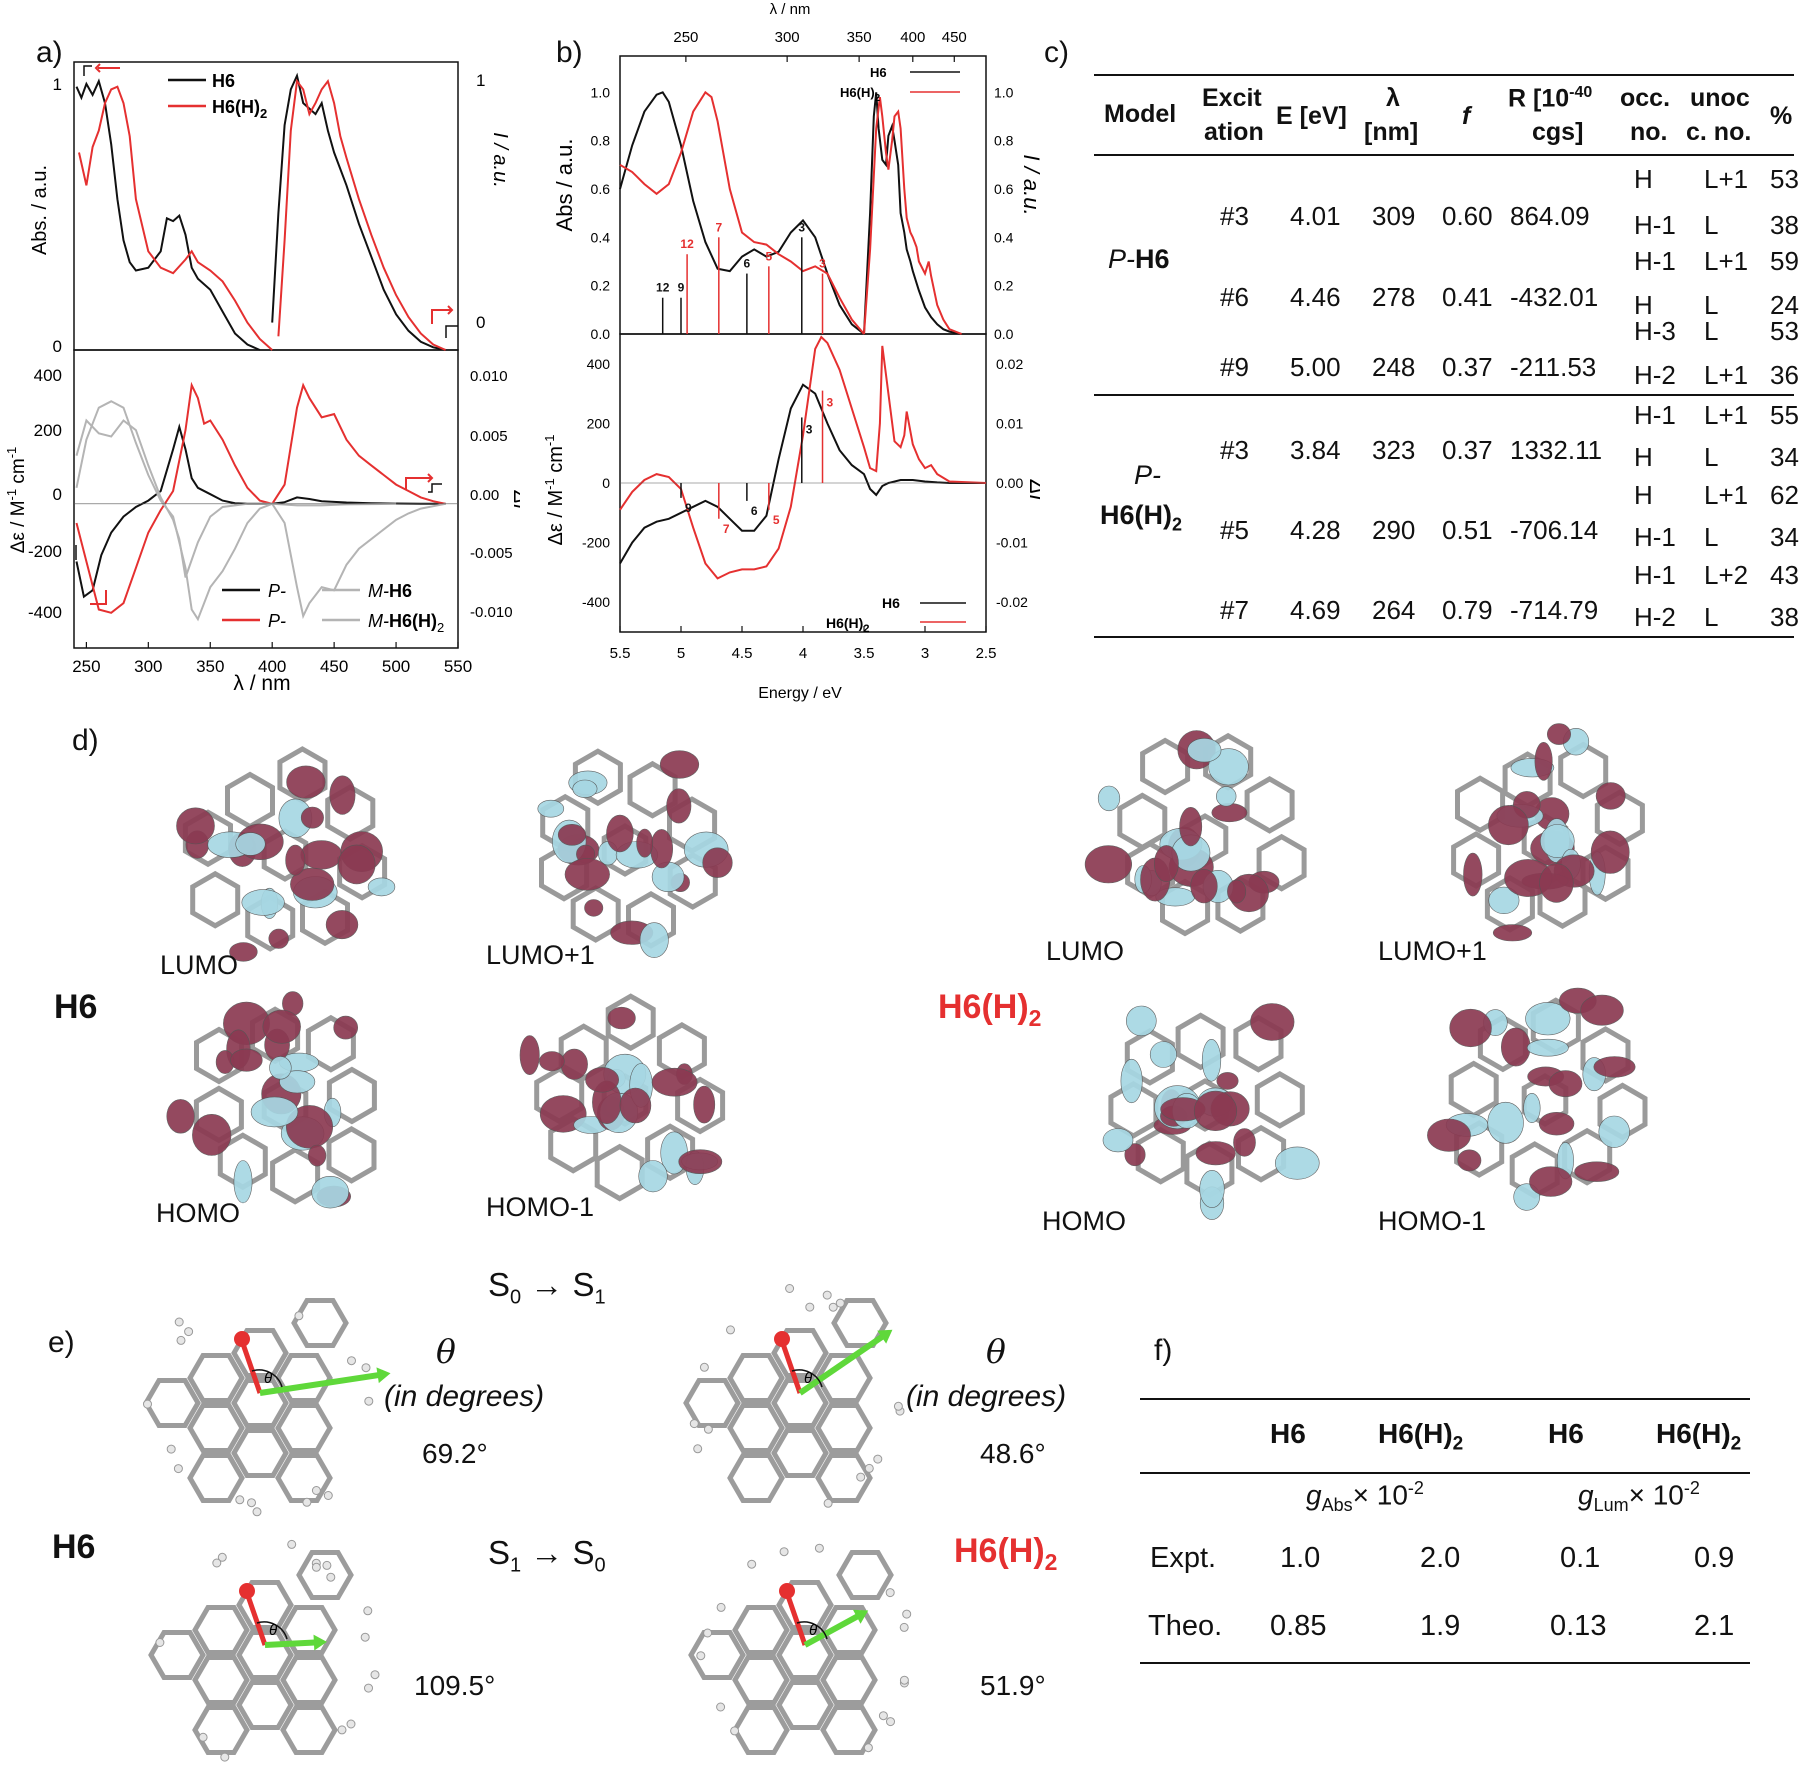 The width and height of the screenshot is (1809, 1788). What do you see at coordinates (1566, 1433) in the screenshot?
I see `f-header-h6-lum: H6` at bounding box center [1566, 1433].